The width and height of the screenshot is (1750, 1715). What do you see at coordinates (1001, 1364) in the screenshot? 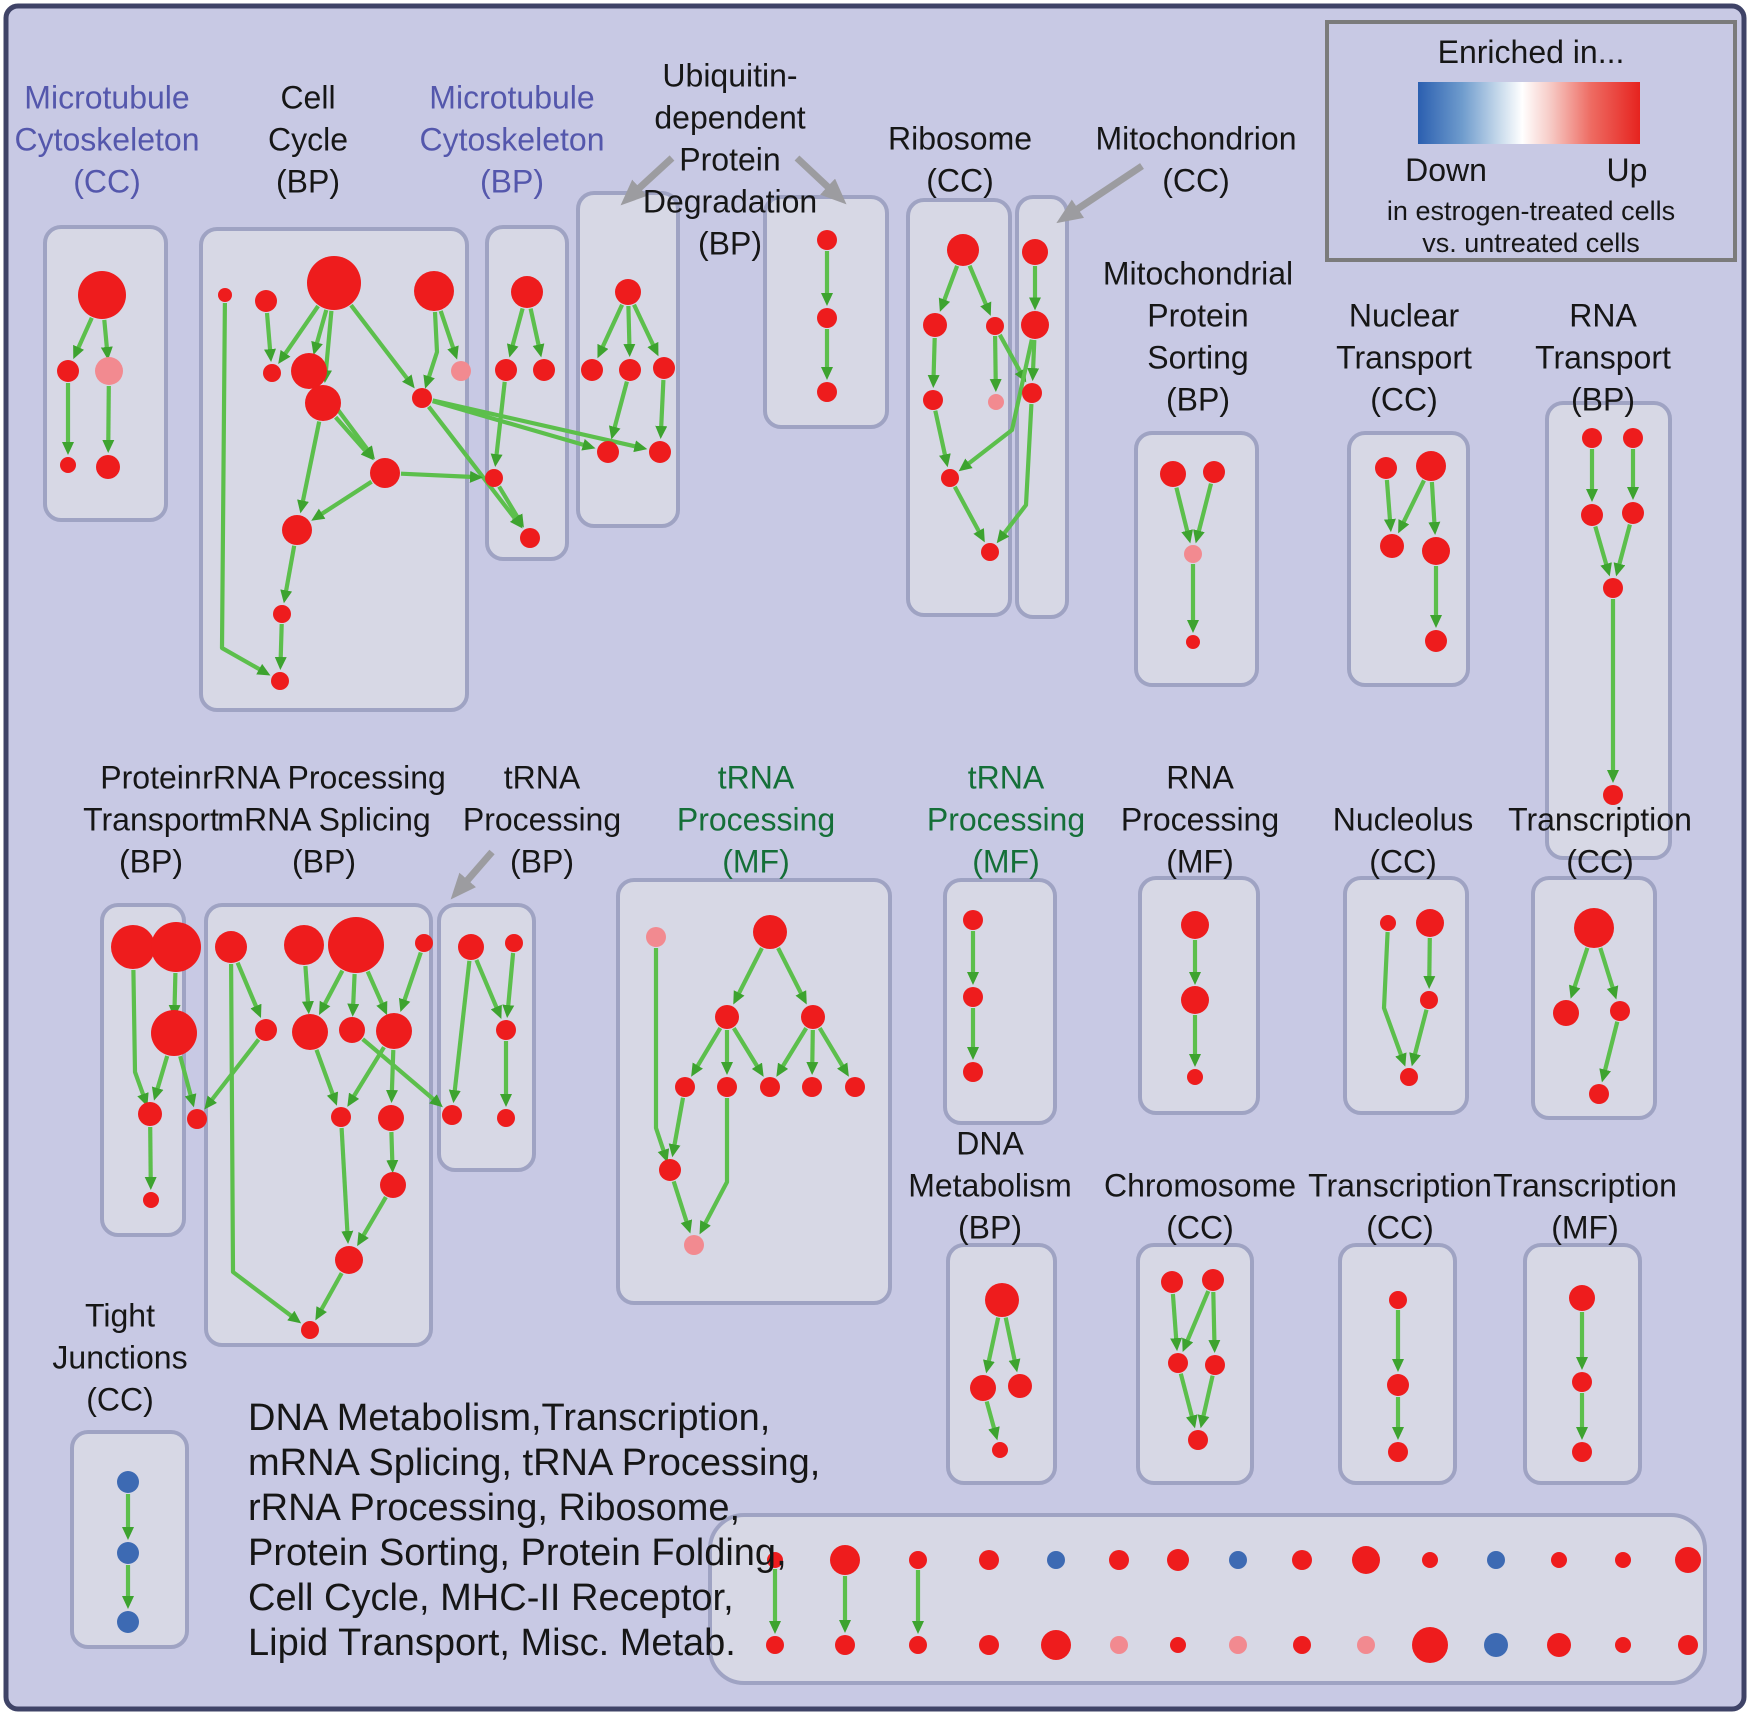
I see `cluster-box-dna-metabolism` at bounding box center [1001, 1364].